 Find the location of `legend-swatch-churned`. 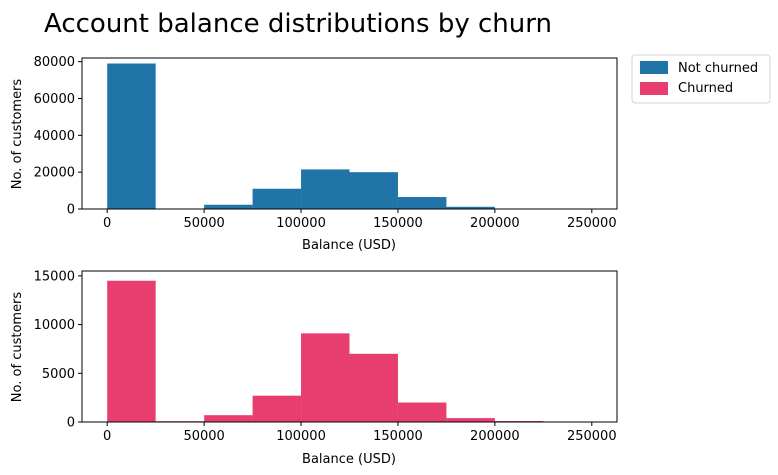

legend-swatch-churned is located at coordinates (654, 88).